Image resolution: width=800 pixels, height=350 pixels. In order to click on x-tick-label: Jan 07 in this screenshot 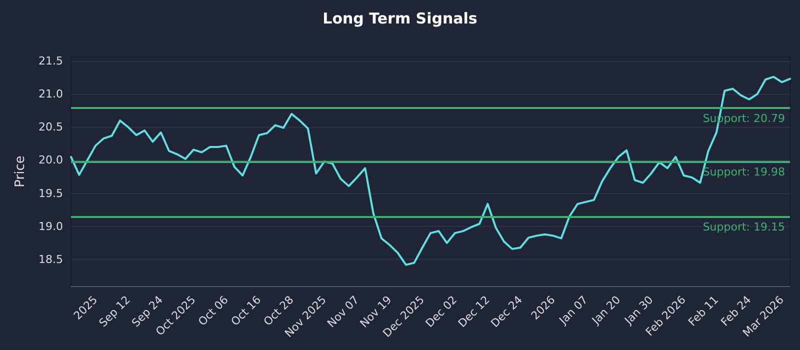, I will do `click(573, 310)`.